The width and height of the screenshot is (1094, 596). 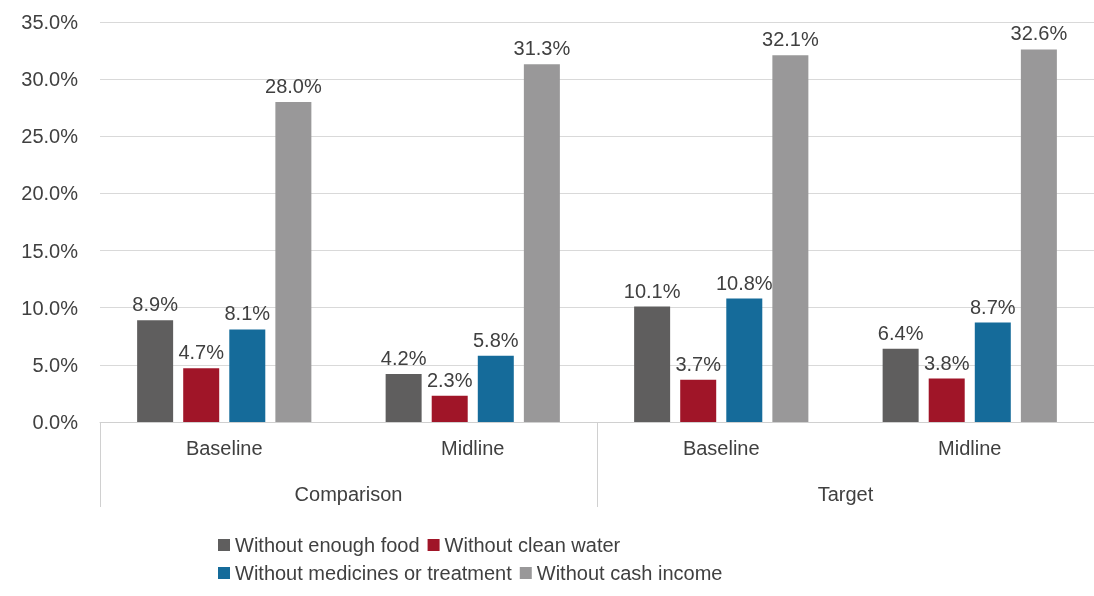 I want to click on text: Comparison, so click(x=348, y=494).